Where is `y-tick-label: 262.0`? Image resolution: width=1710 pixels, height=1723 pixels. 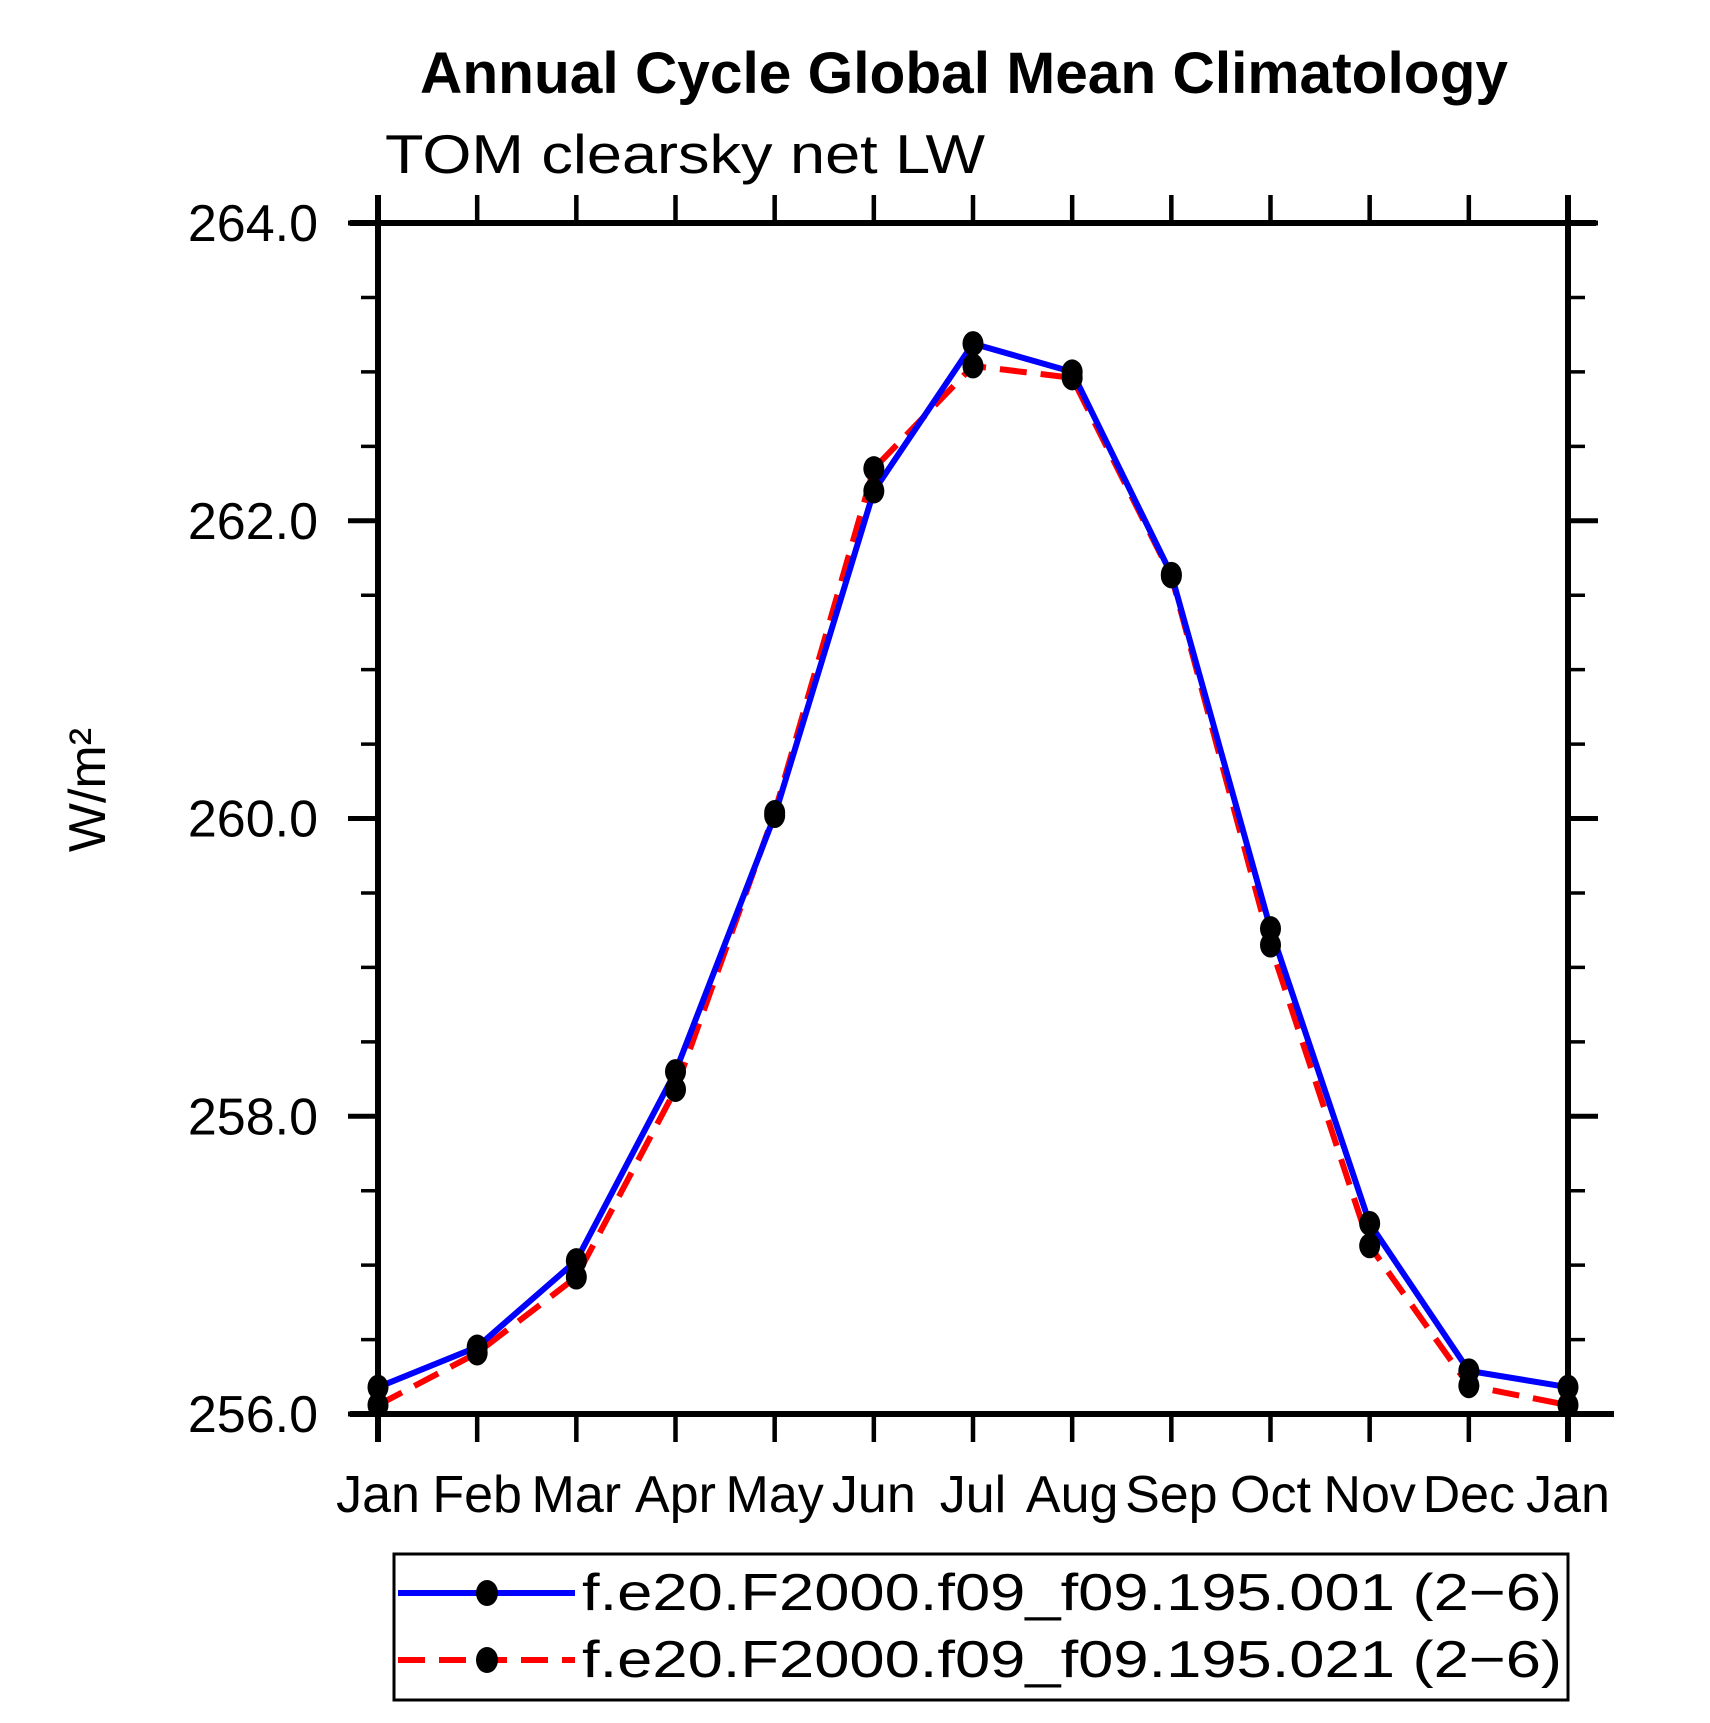 y-tick-label: 262.0 is located at coordinates (253, 522).